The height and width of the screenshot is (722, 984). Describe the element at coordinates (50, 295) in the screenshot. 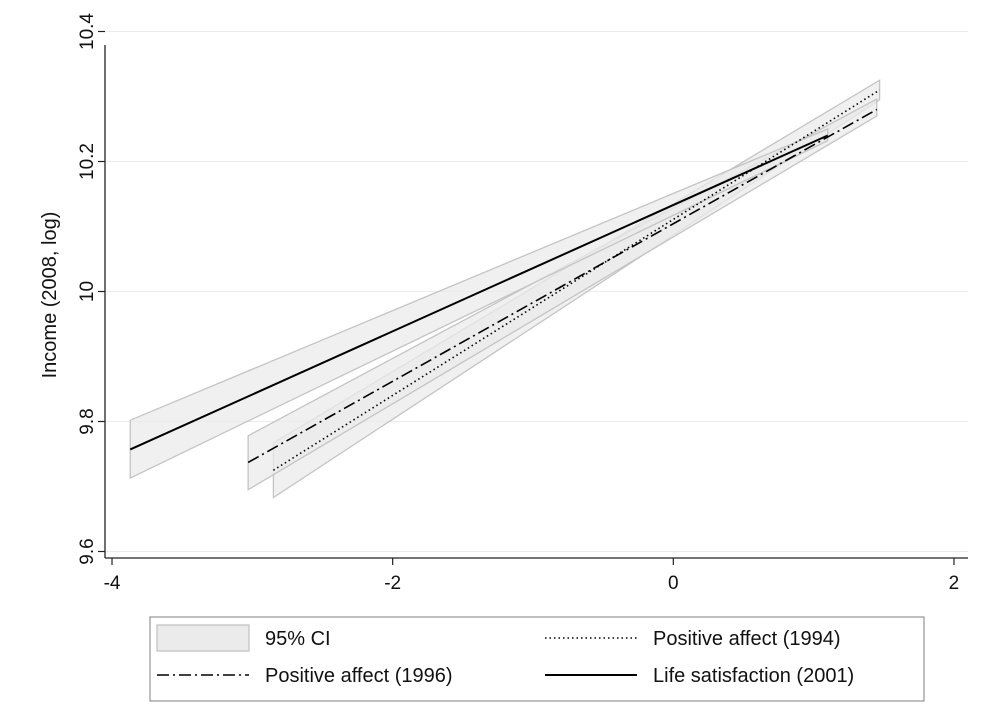

I see `y-axis-title: Income (2008, log)` at that location.